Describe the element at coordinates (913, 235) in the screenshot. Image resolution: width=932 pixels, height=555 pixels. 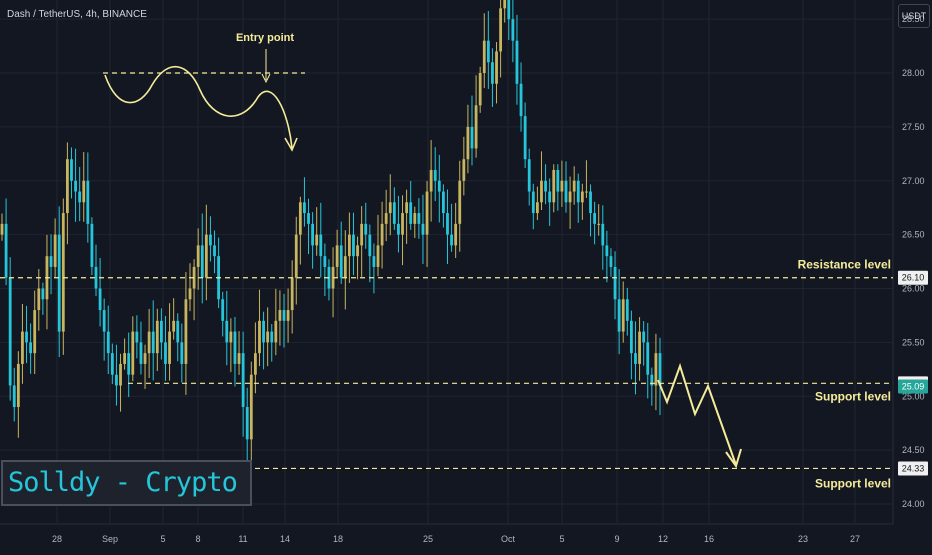
I see `y-tick-label: 26.50` at that location.